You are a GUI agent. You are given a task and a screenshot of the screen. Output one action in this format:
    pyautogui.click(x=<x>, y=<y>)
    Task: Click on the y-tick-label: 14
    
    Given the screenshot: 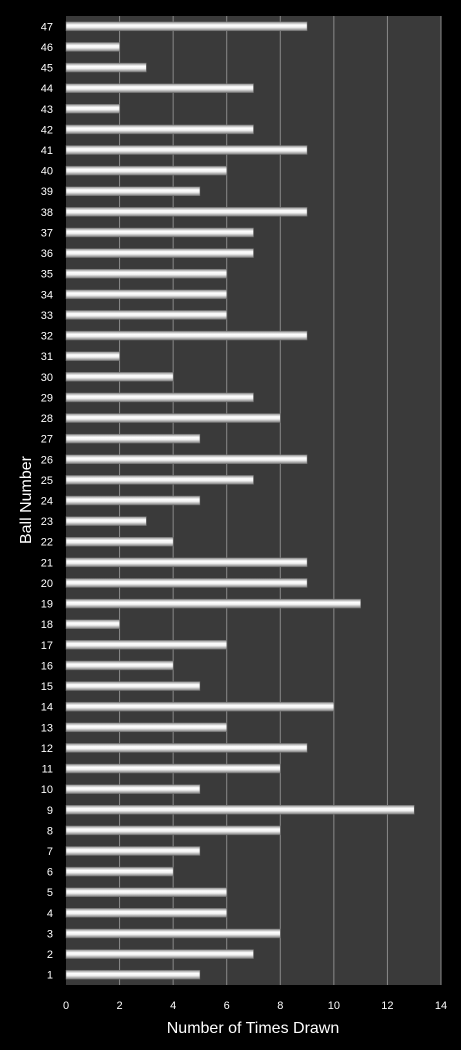 What is the action you would take?
    pyautogui.click(x=47, y=708)
    